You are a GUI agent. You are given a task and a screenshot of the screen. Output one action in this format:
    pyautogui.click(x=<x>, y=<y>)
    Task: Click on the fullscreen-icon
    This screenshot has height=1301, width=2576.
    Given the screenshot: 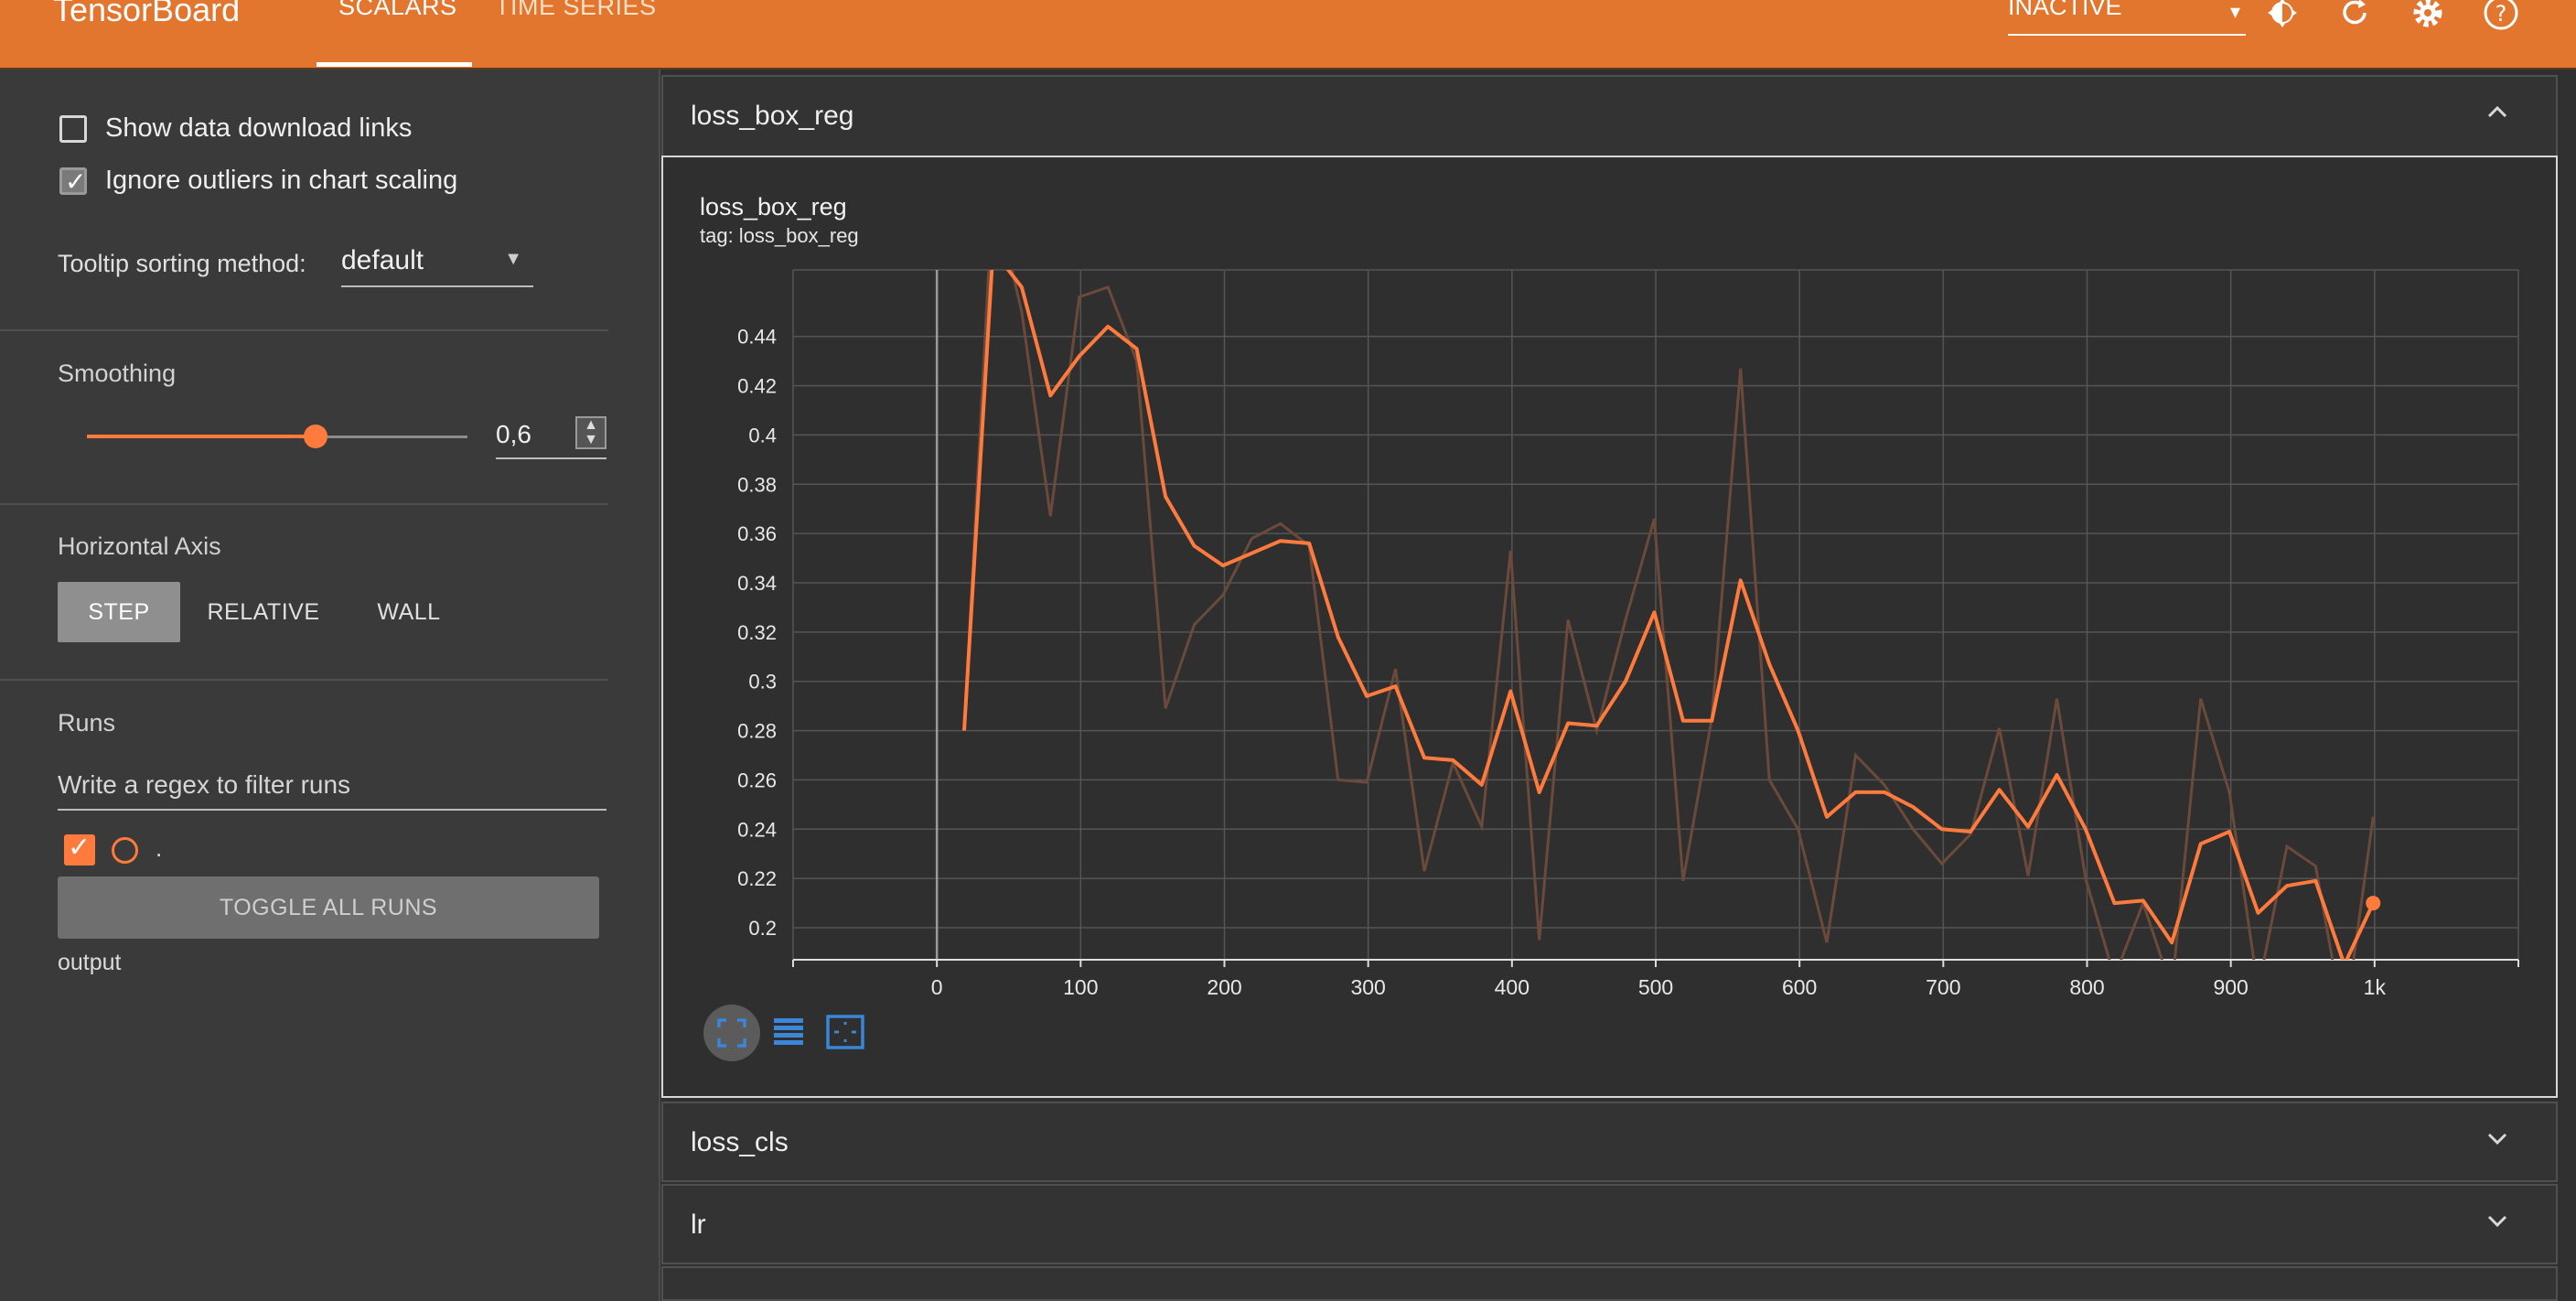 What is the action you would take?
    pyautogui.click(x=731, y=1033)
    